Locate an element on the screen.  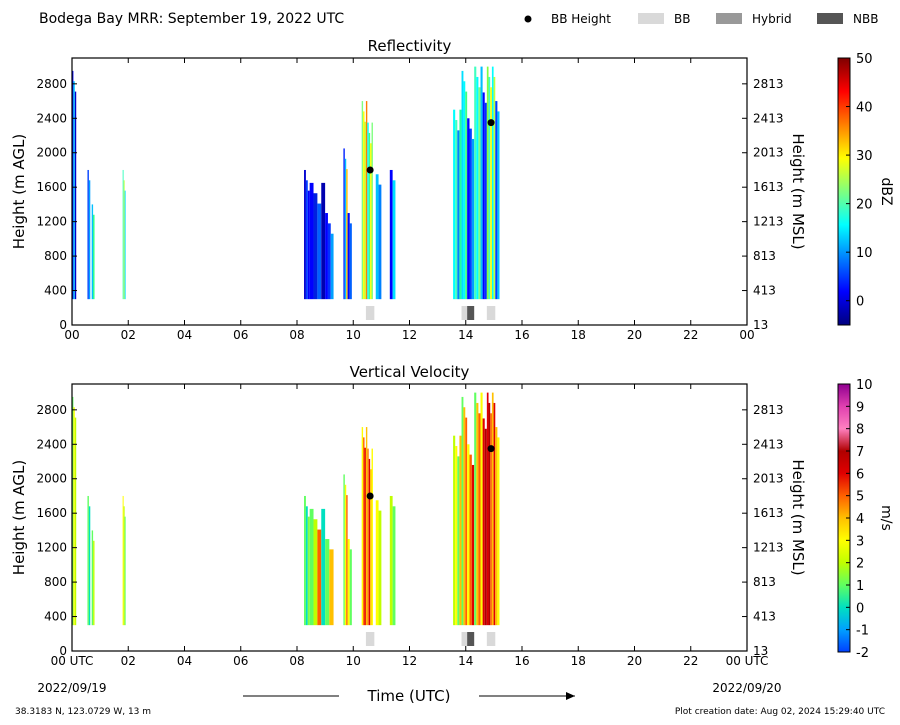
colorbar-tick-label: 8 is located at coordinates (860, 430).